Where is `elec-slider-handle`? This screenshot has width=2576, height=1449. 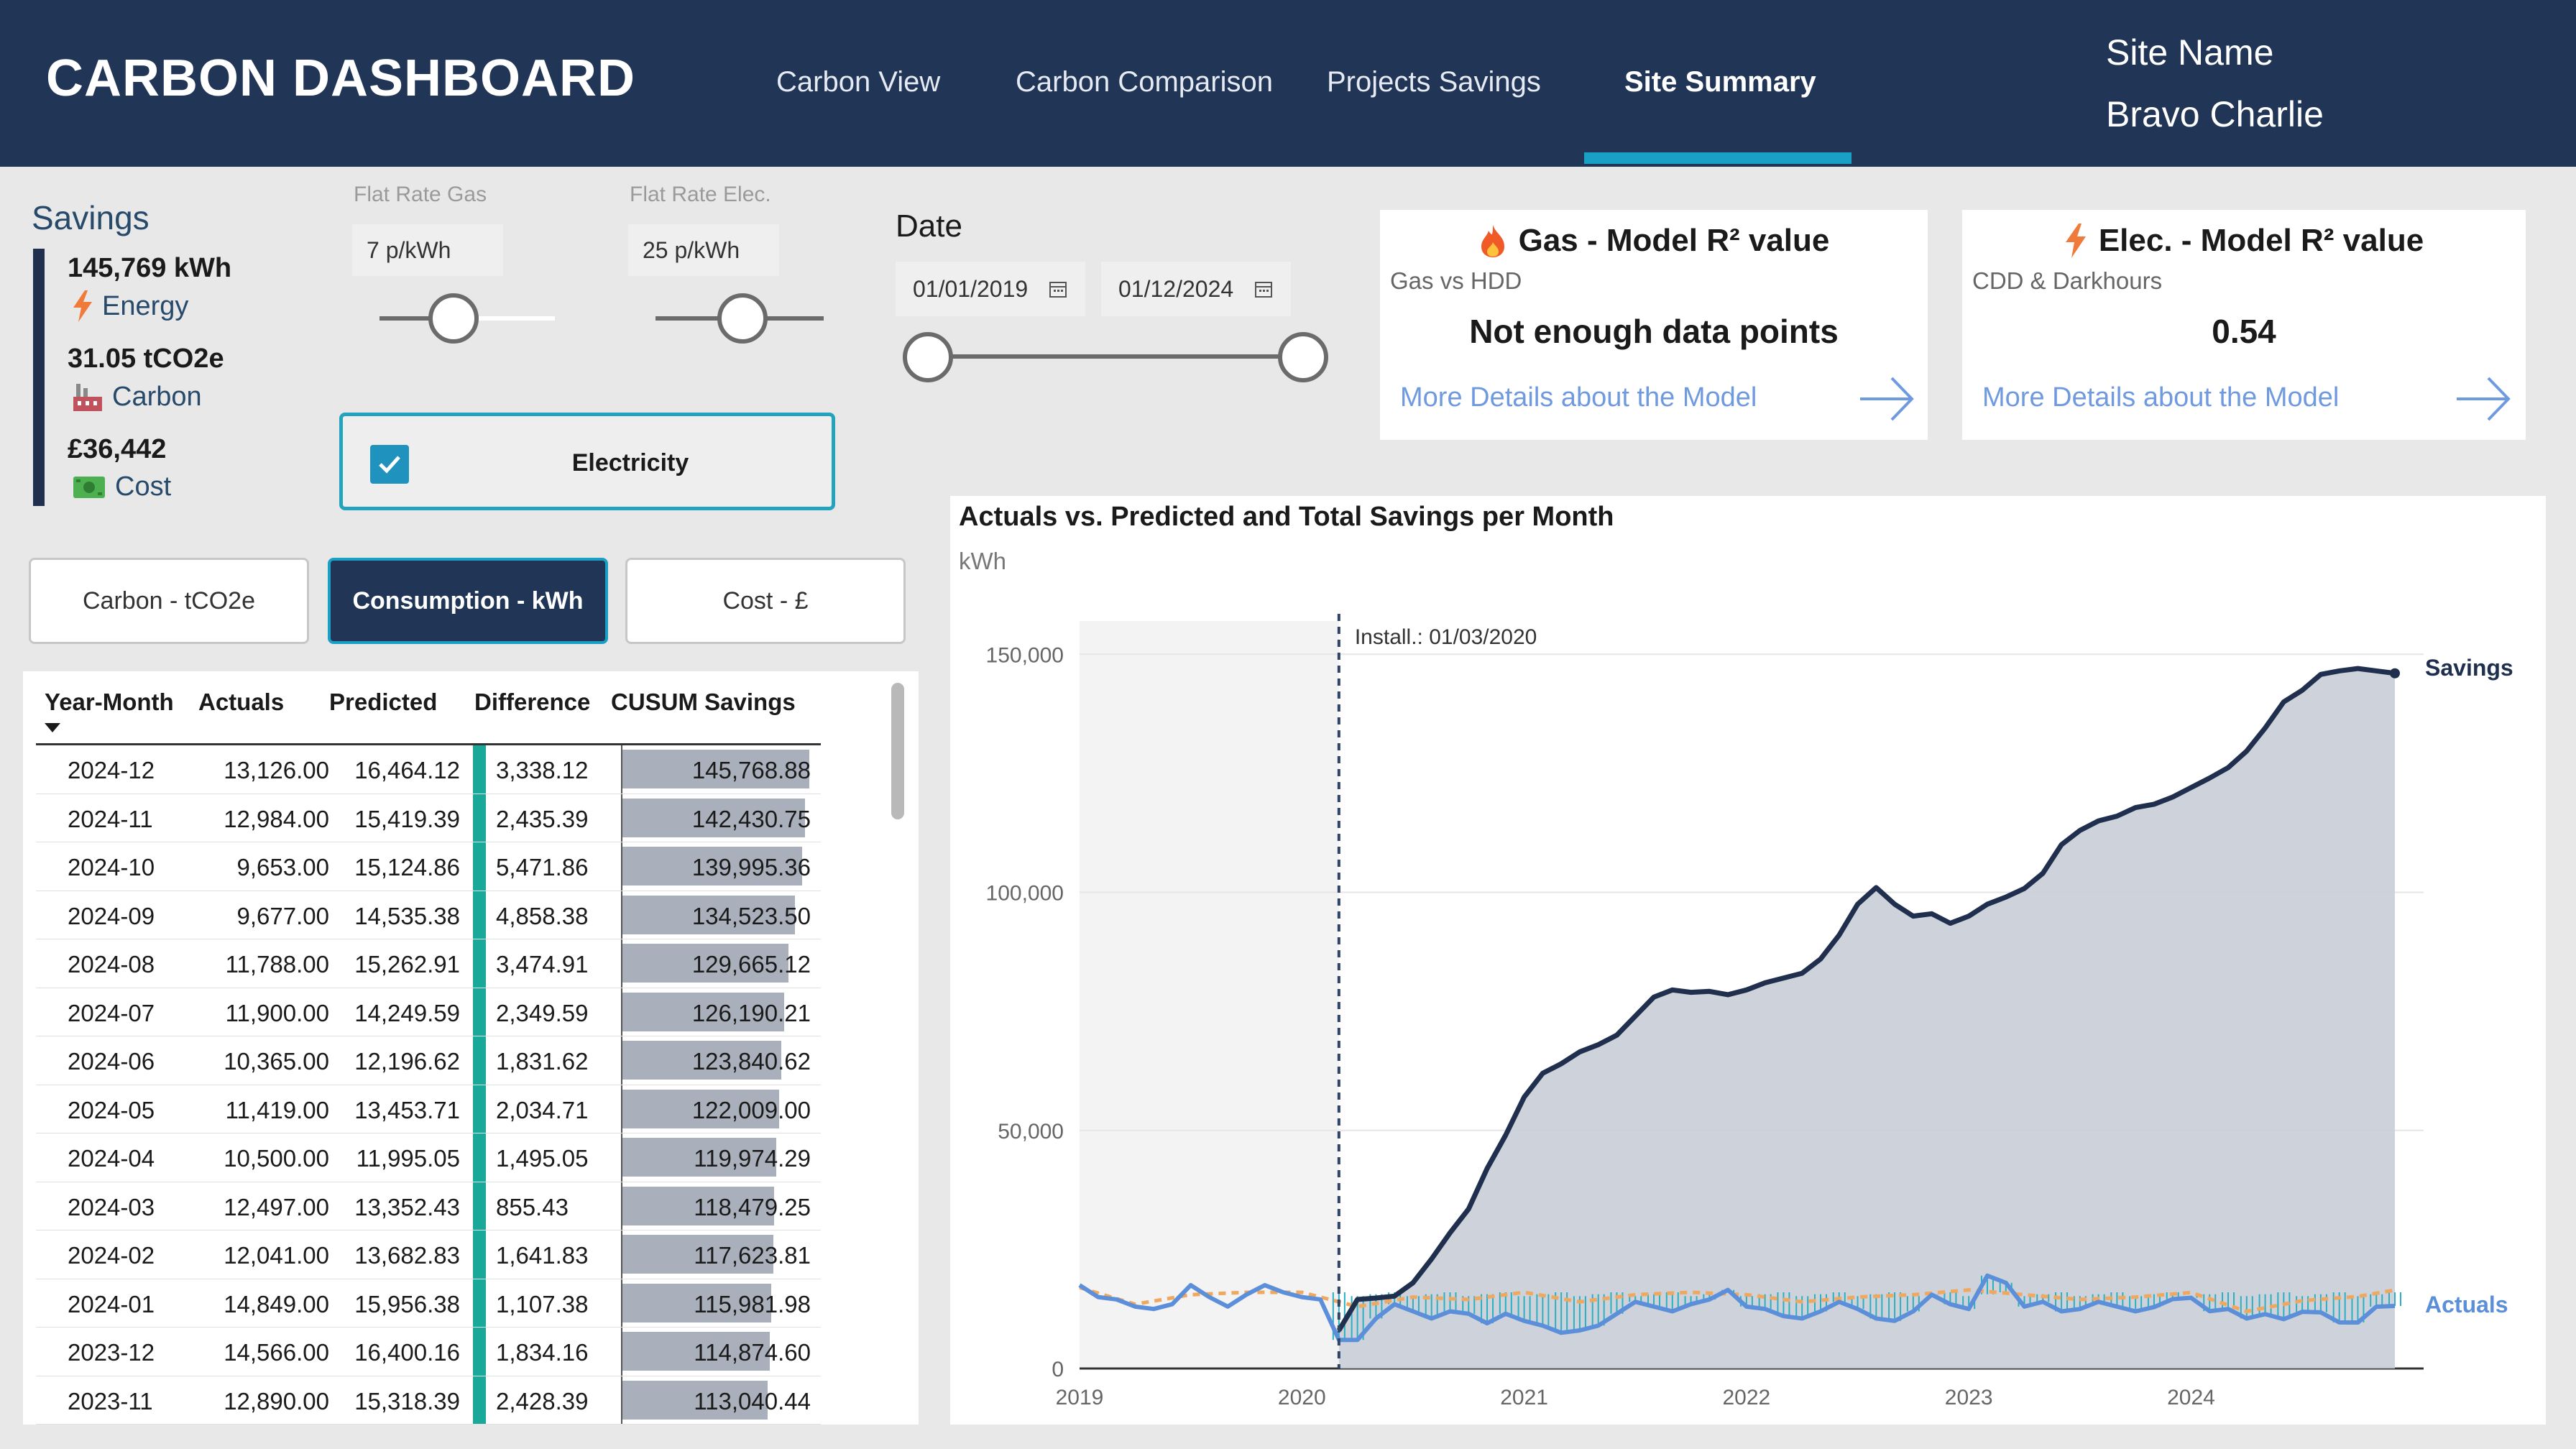 elec-slider-handle is located at coordinates (742, 318).